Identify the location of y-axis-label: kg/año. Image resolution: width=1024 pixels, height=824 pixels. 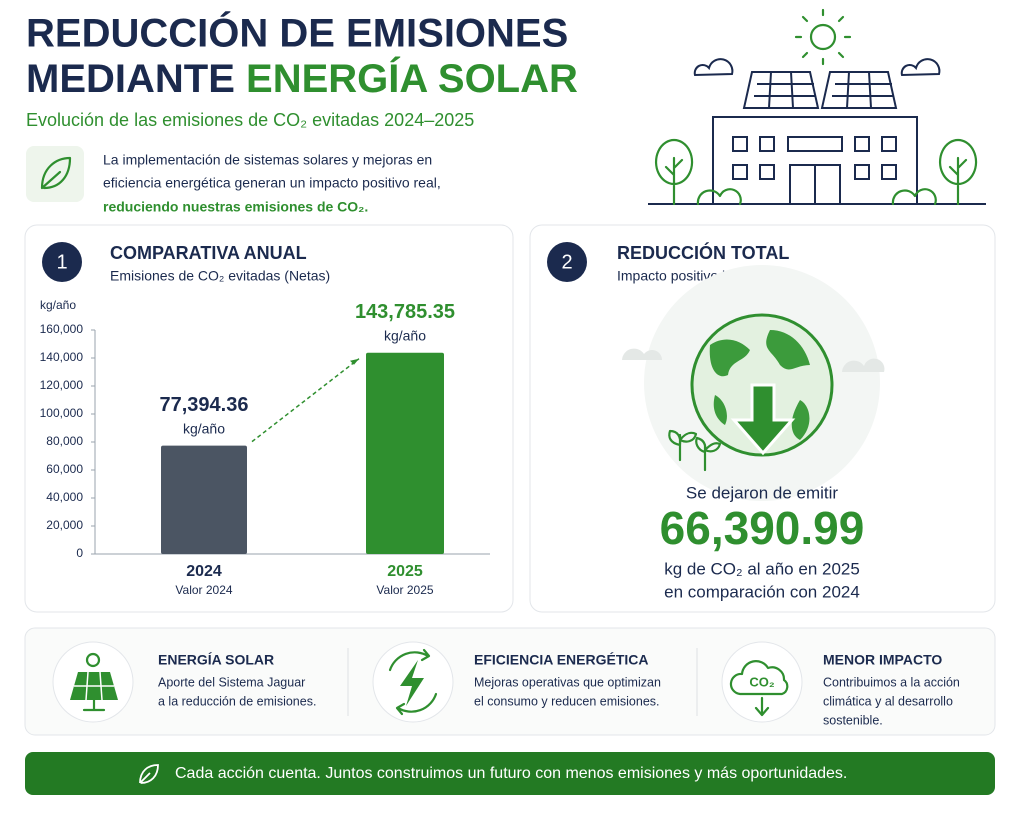
(58, 305).